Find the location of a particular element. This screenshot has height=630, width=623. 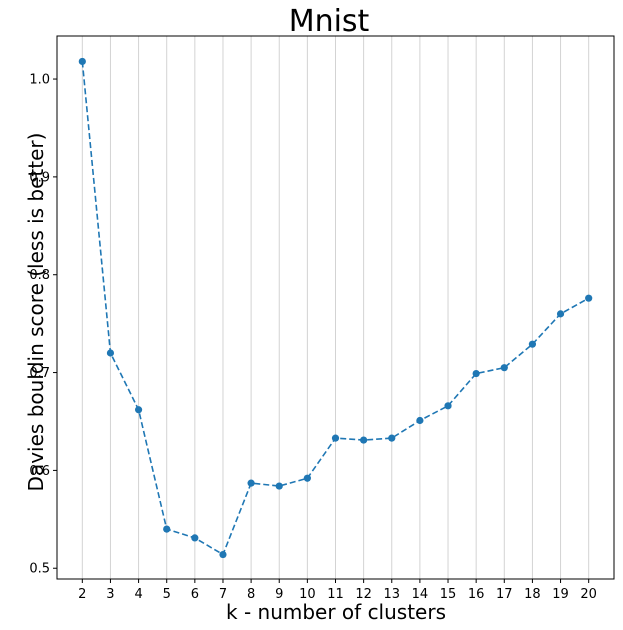

y-tick-label: 0.5 is located at coordinates (39, 569).